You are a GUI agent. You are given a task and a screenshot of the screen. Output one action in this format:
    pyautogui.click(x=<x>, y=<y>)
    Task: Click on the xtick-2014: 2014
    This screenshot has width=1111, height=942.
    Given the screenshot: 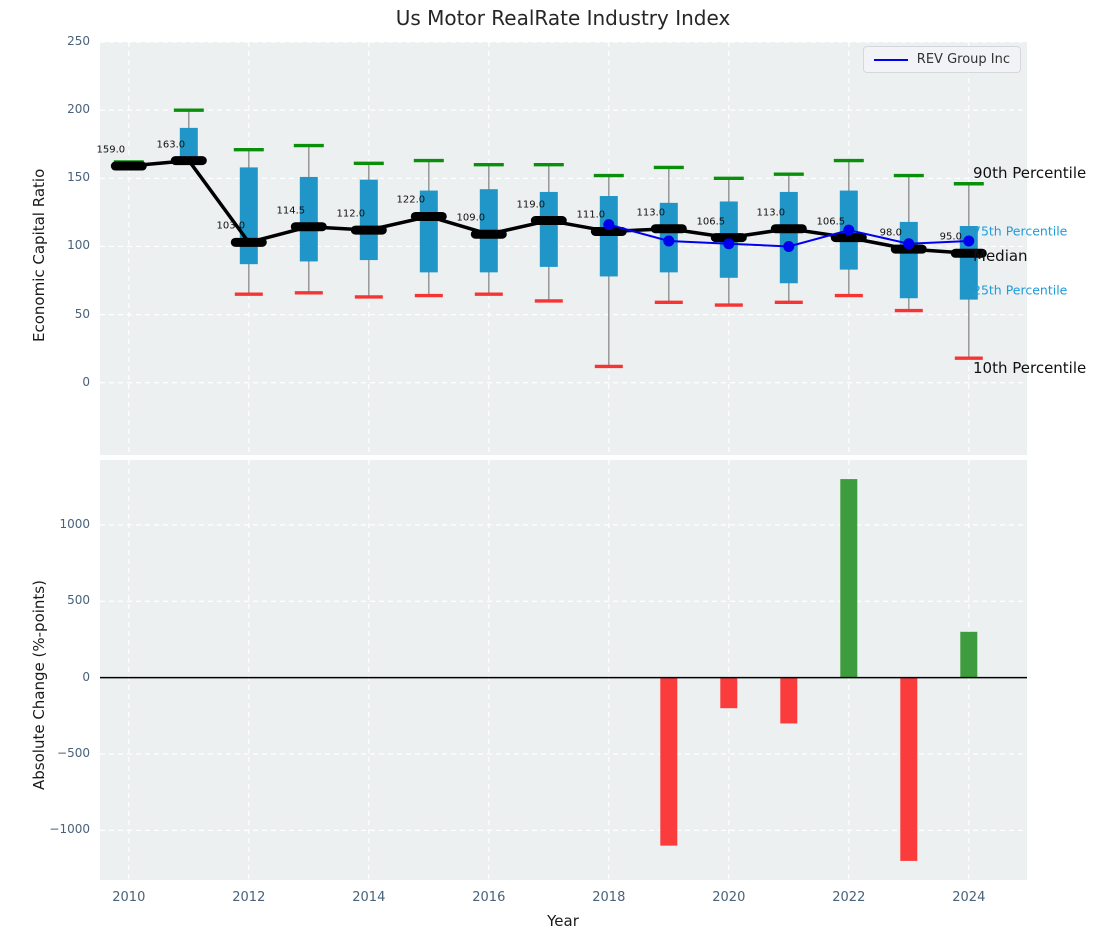 What is the action you would take?
    pyautogui.click(x=369, y=897)
    